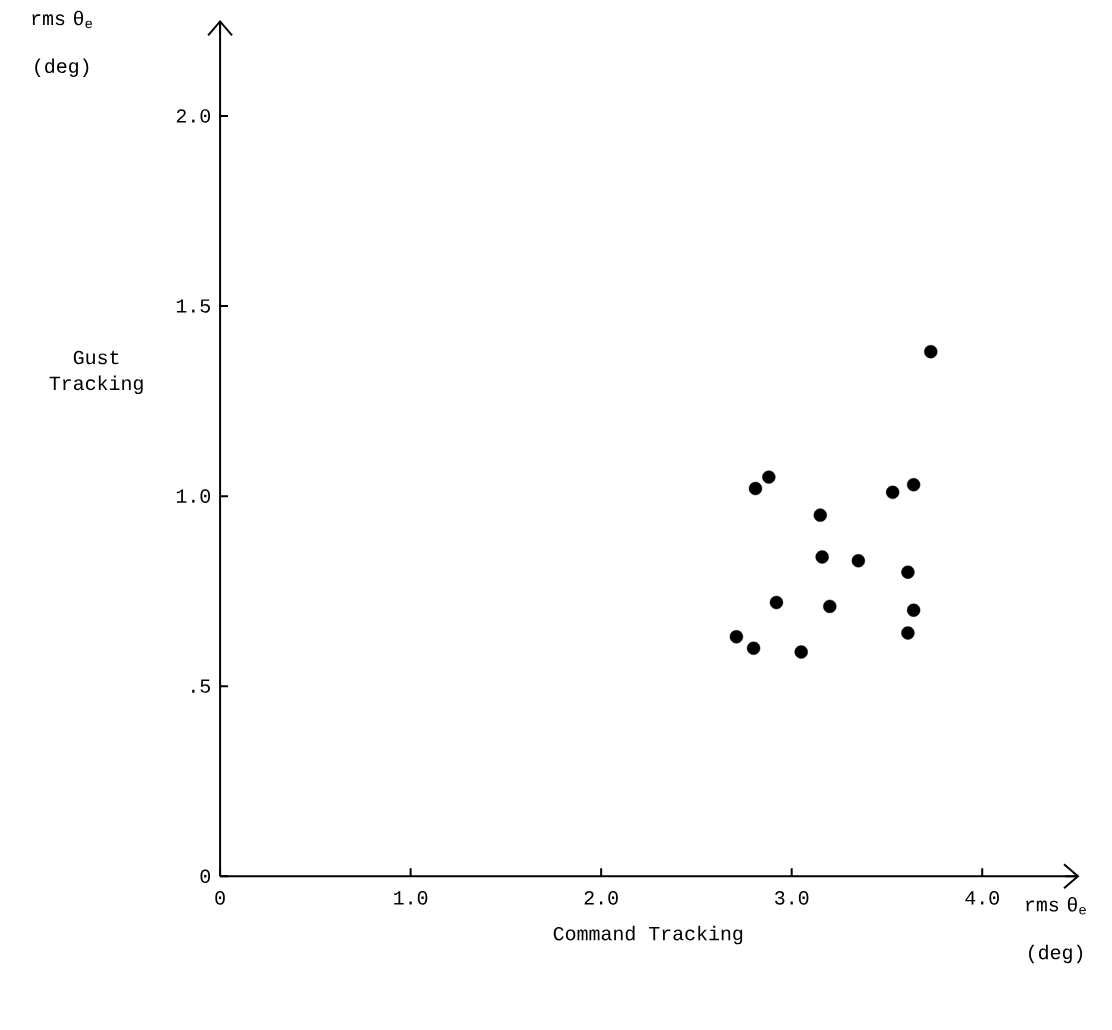 The height and width of the screenshot is (1030, 1112). I want to click on x-tick-label: 4.0, so click(982, 898).